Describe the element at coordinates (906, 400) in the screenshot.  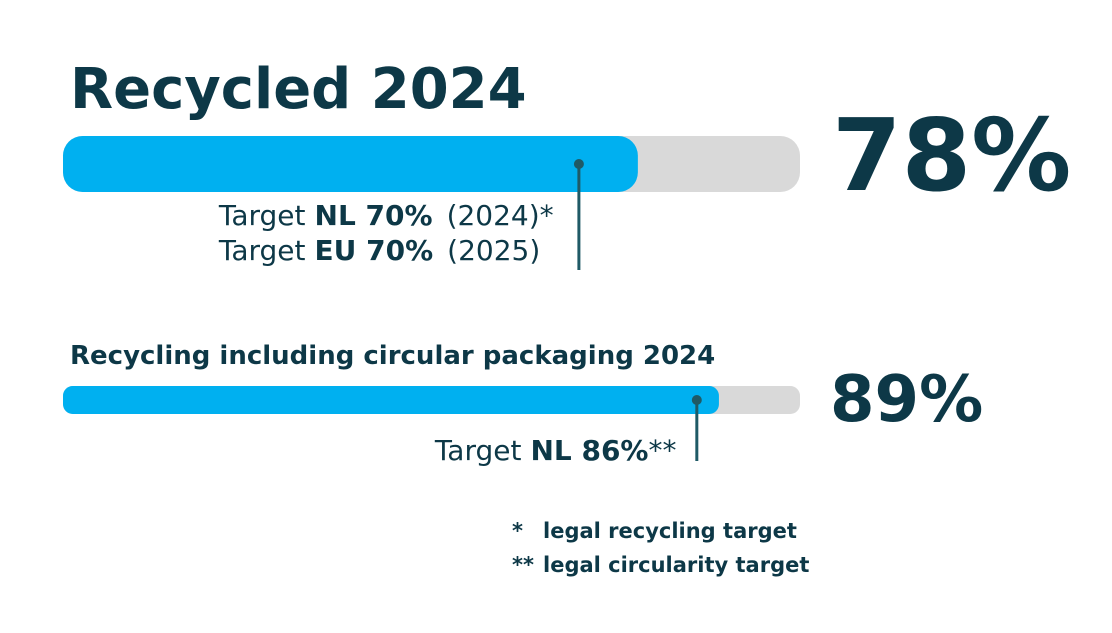
I see `value-label: 89%` at that location.